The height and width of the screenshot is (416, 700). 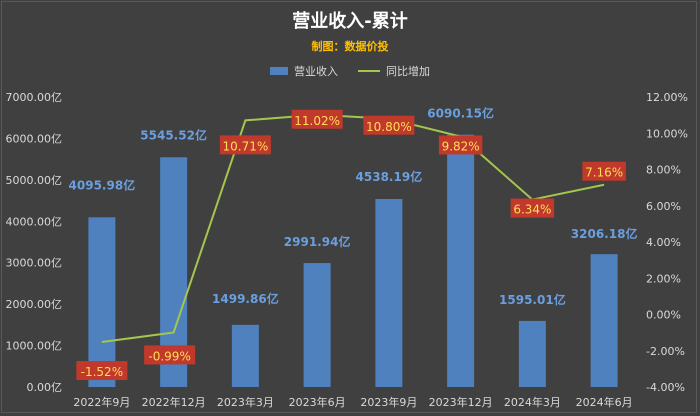 What do you see at coordinates (317, 402) in the screenshot?
I see `x-axis-tick-label: 2023年6月` at bounding box center [317, 402].